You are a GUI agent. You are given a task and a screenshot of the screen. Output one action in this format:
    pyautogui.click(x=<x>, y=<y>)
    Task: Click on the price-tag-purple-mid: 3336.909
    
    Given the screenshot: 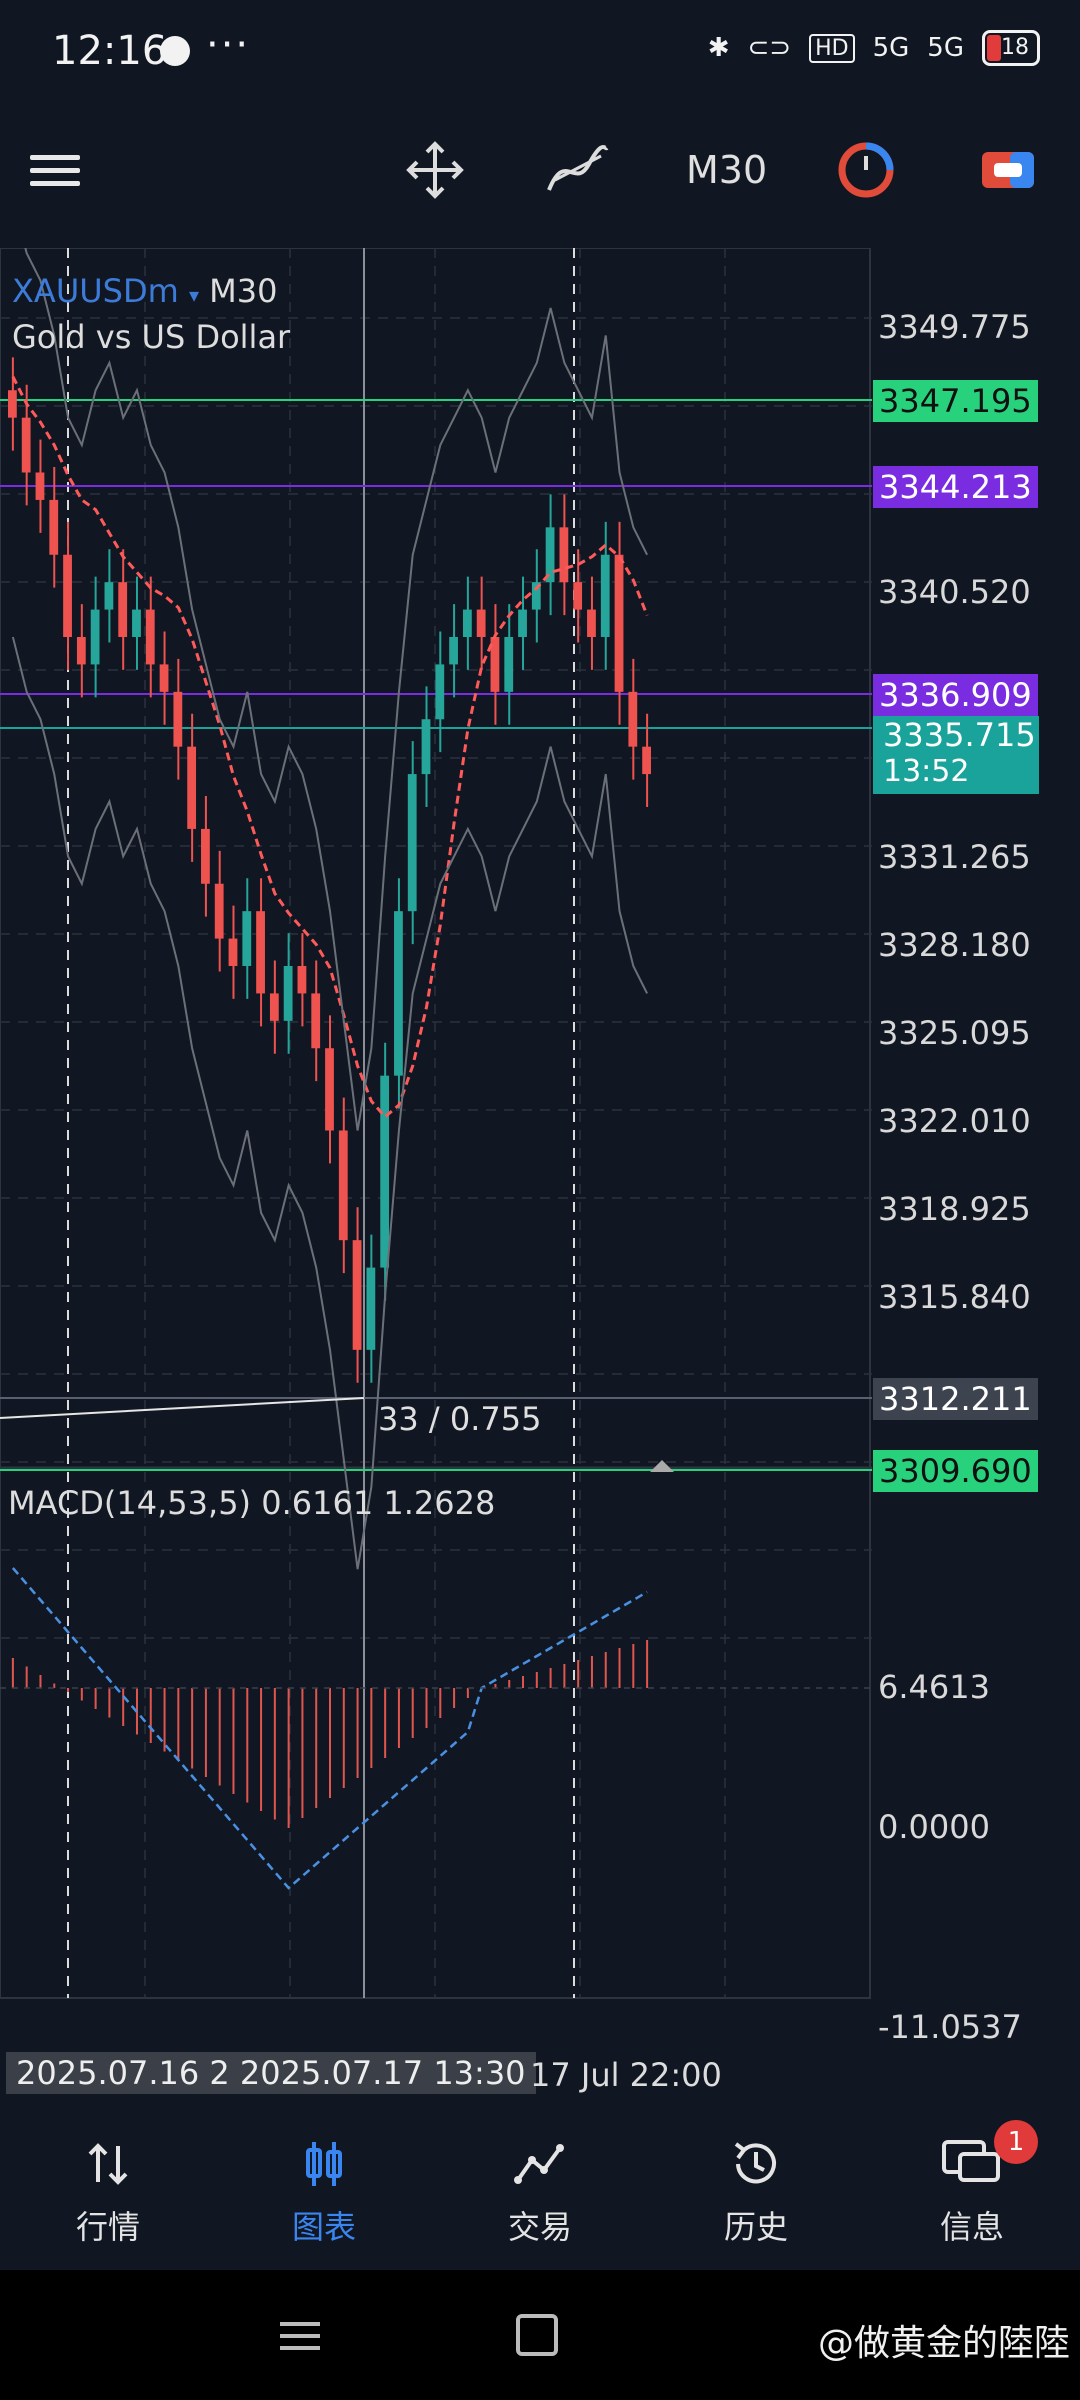 What is the action you would take?
    pyautogui.click(x=955, y=695)
    